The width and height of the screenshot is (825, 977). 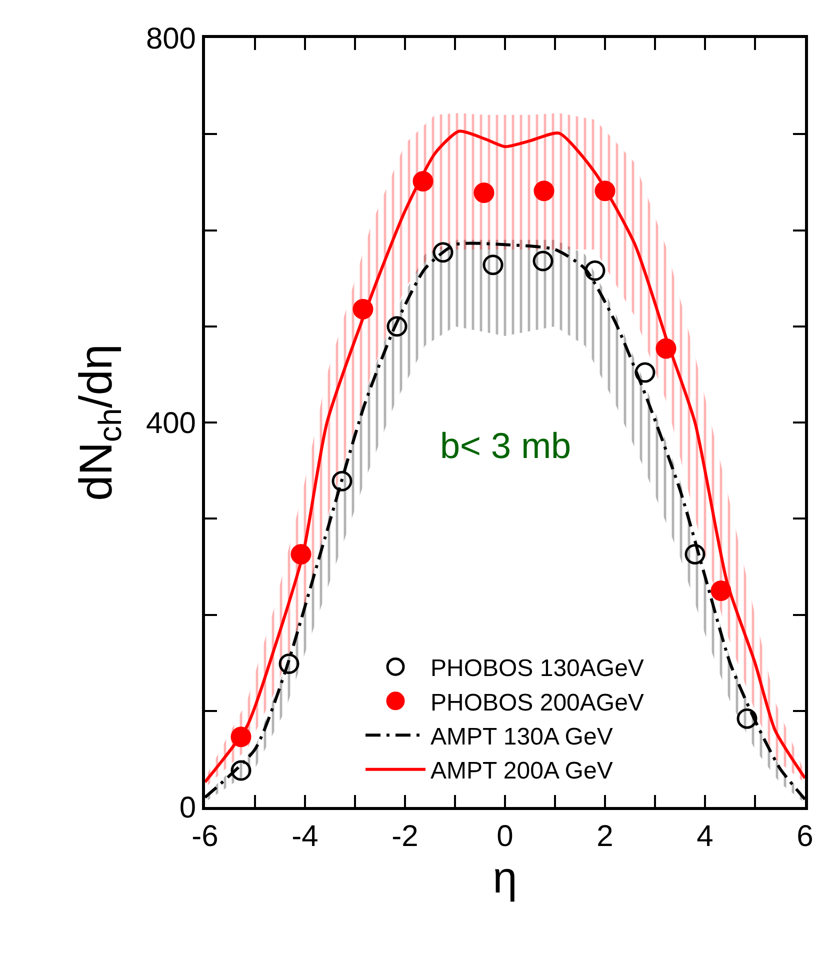 What do you see at coordinates (605, 836) in the screenshot?
I see `x-tick-label: 2` at bounding box center [605, 836].